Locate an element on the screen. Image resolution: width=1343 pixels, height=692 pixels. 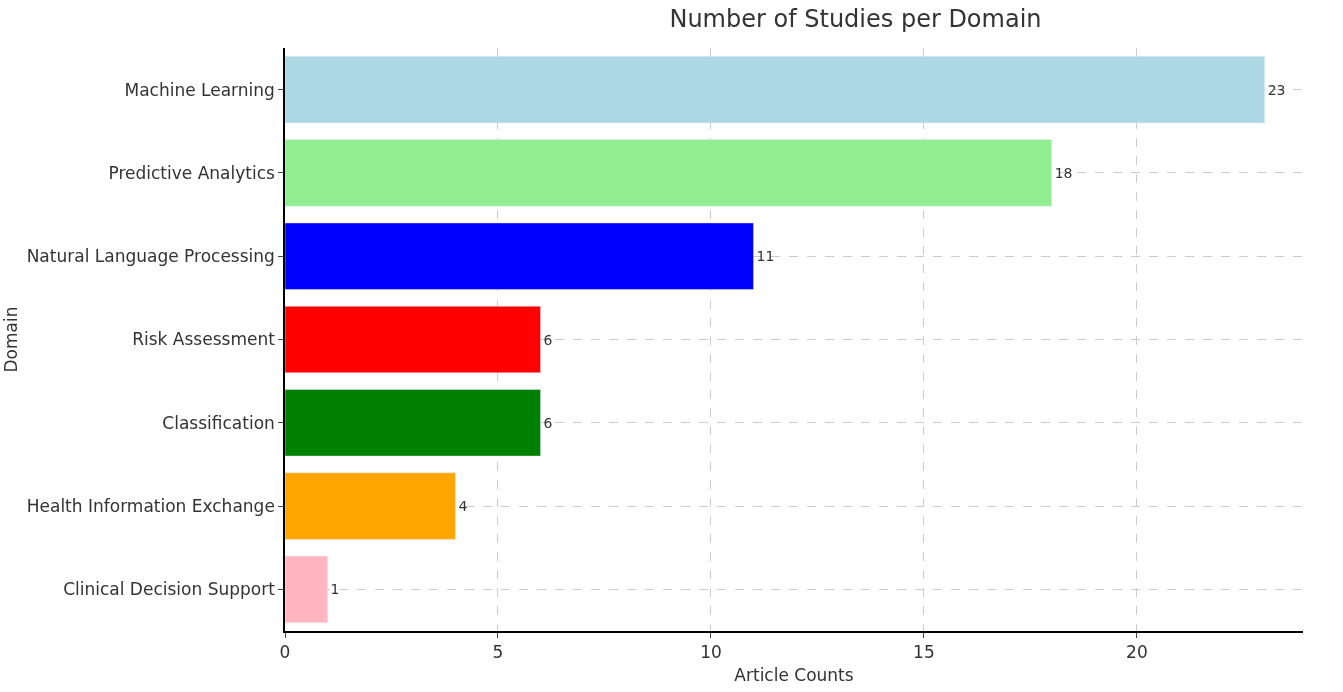
data-label: 18 is located at coordinates (1063, 172).